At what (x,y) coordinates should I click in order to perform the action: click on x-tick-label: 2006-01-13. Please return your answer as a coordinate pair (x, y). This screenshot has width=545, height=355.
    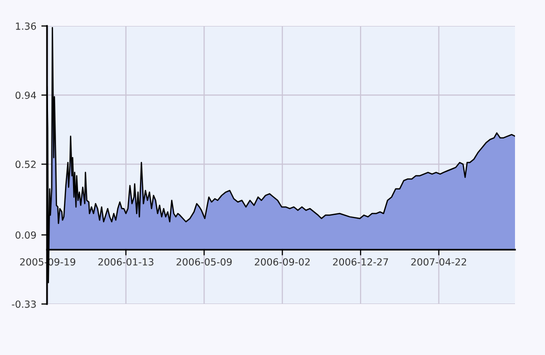
    Looking at the image, I should click on (126, 262).